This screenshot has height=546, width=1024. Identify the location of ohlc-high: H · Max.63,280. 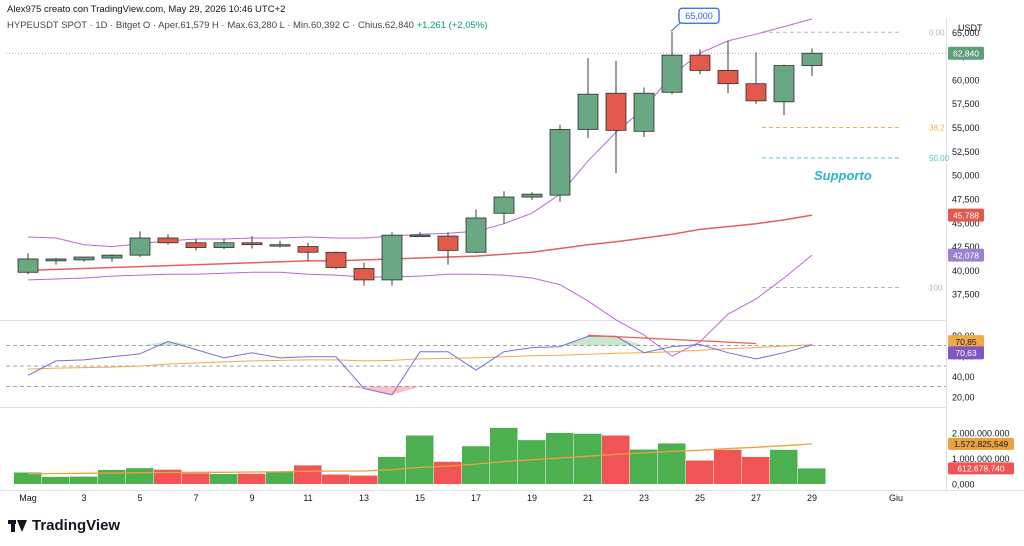
(244, 25).